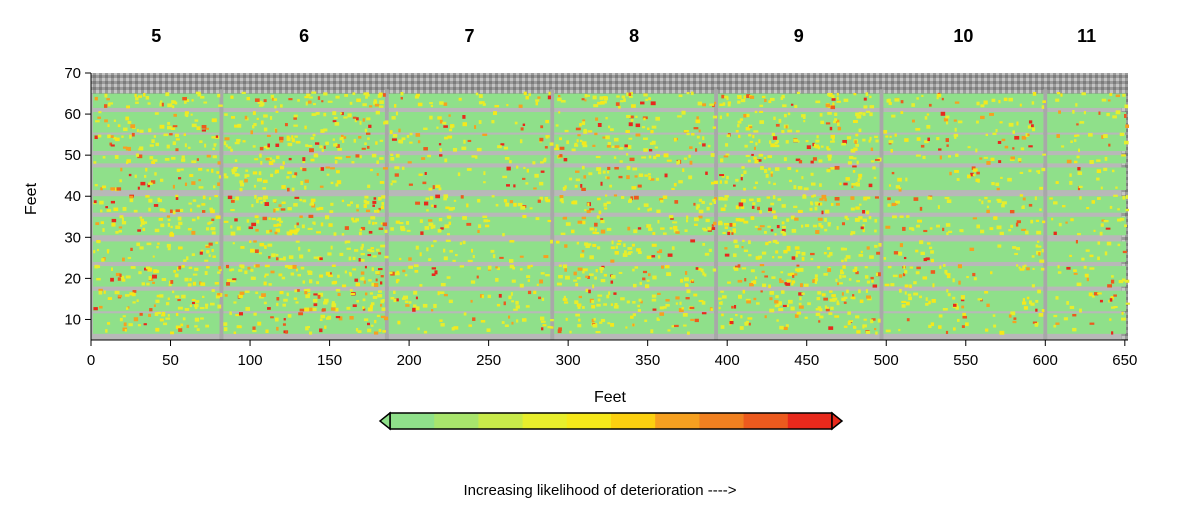 The width and height of the screenshot is (1200, 507). Describe the element at coordinates (470, 36) in the screenshot. I see `span-label: 7` at that location.